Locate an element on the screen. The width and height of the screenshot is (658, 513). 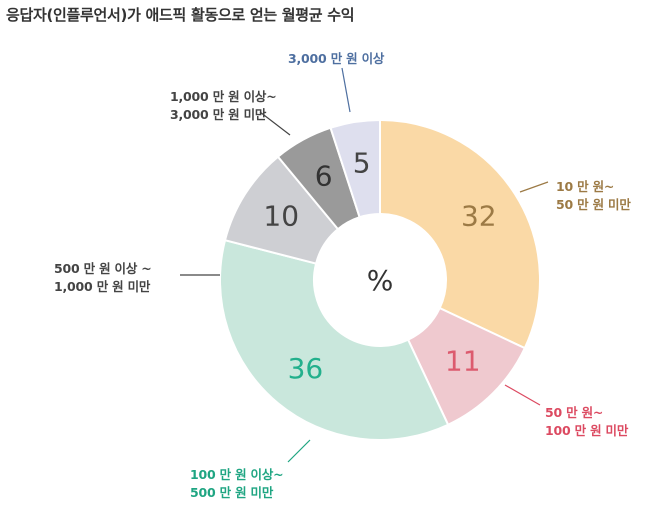
slice-label-line: 1,000 만 원 이상~ is located at coordinates (223, 96).